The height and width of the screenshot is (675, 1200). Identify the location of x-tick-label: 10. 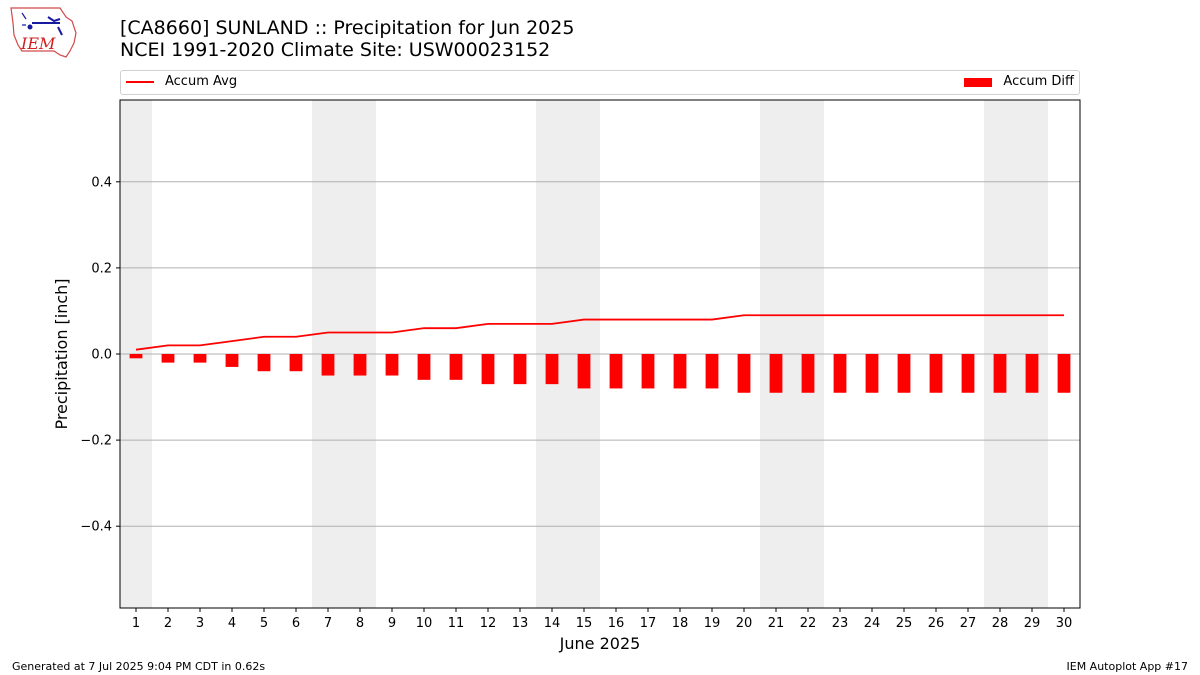
(424, 623).